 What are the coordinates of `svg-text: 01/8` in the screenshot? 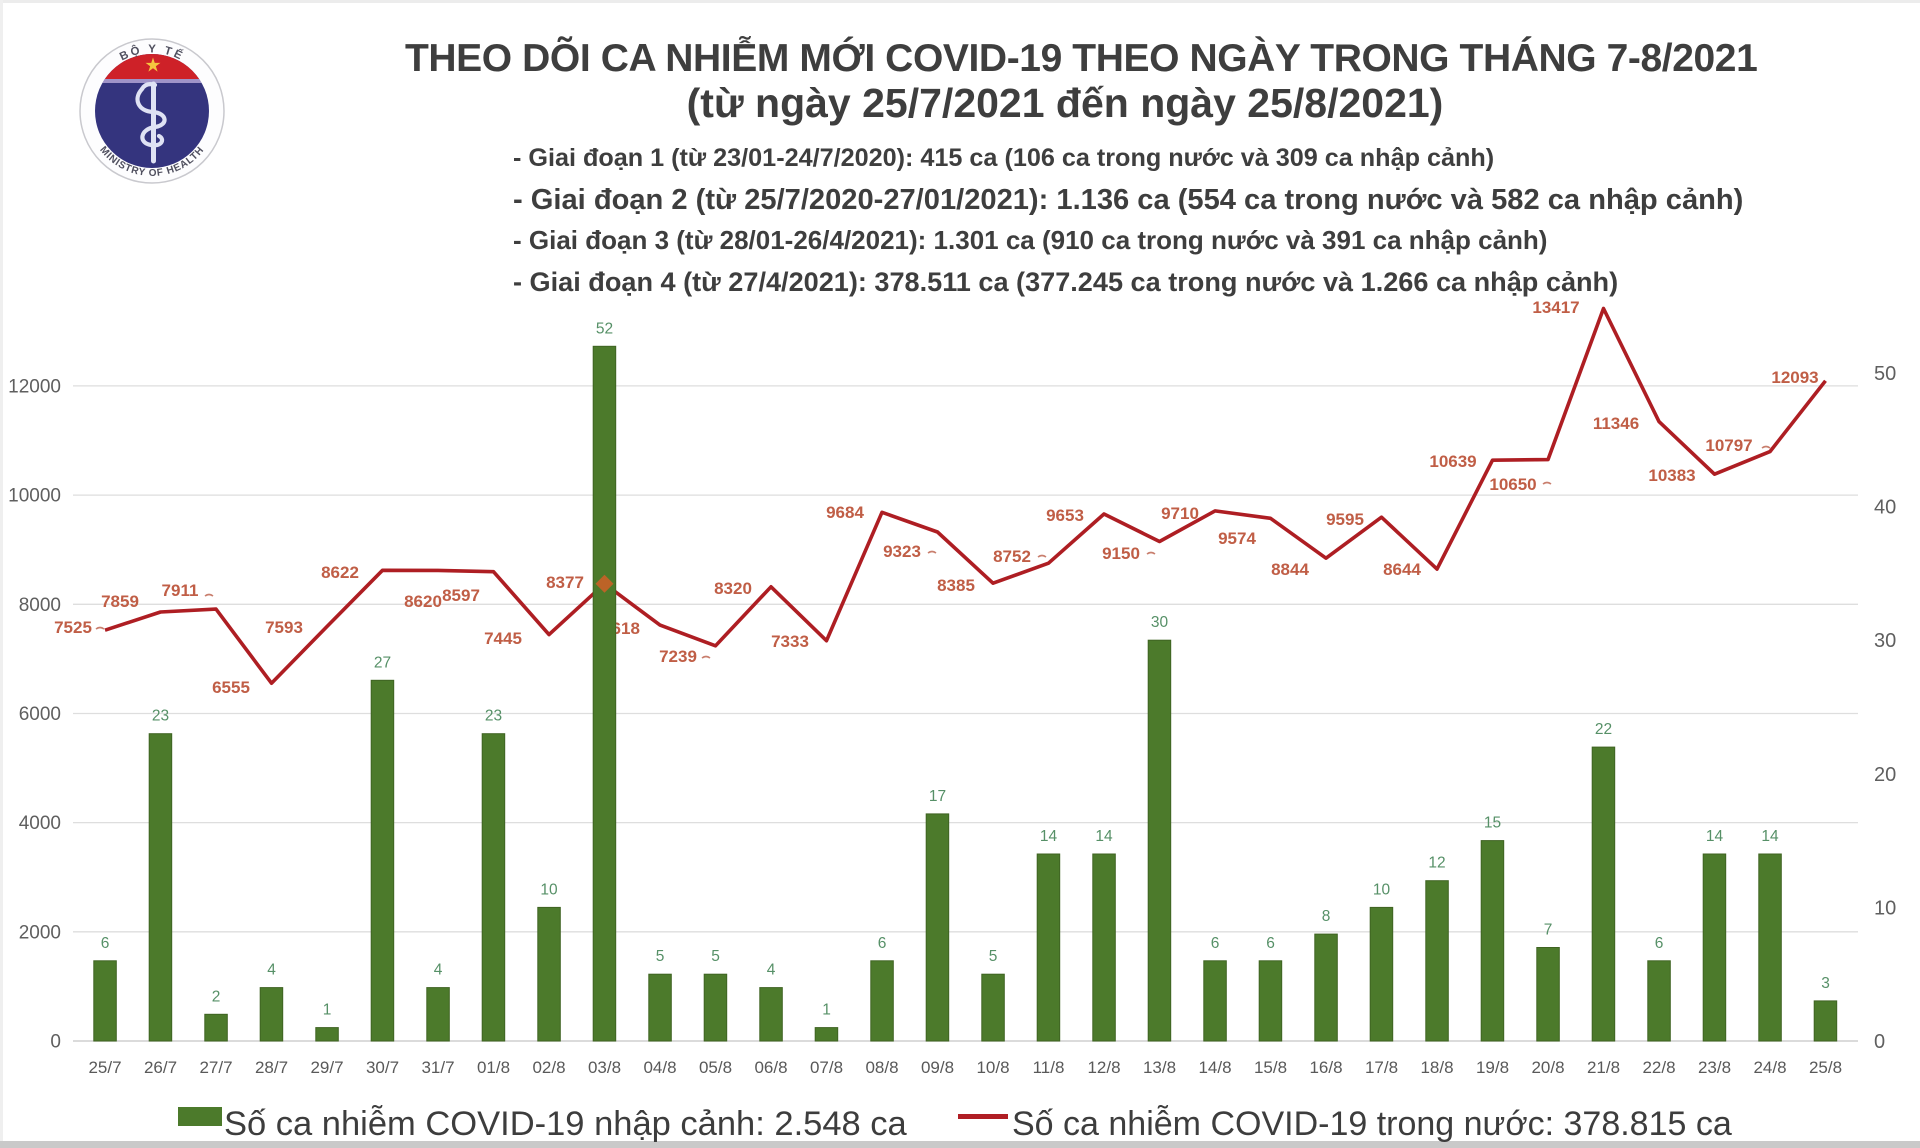 It's located at (493, 1067).